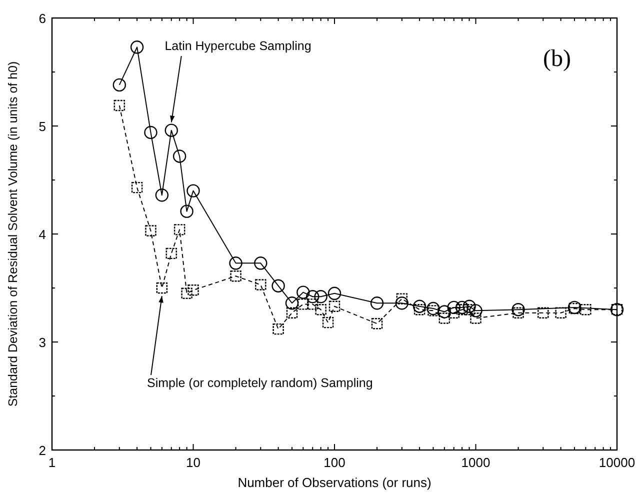 The height and width of the screenshot is (493, 642). I want to click on x-tick-label: 1, so click(52, 462).